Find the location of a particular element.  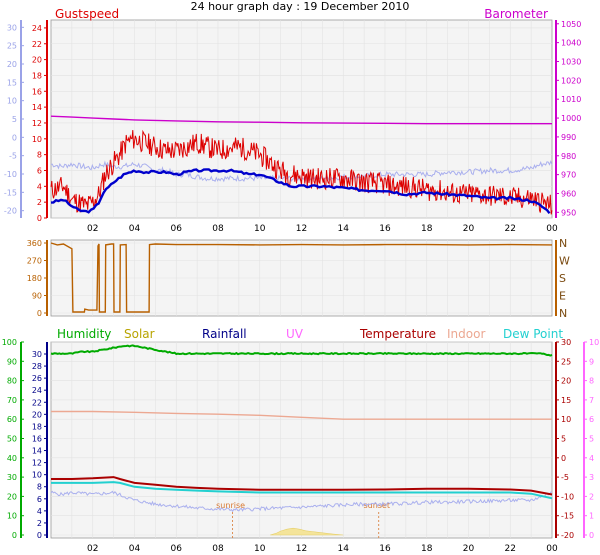

gust-axis-label: 12 is located at coordinates (37, 123).